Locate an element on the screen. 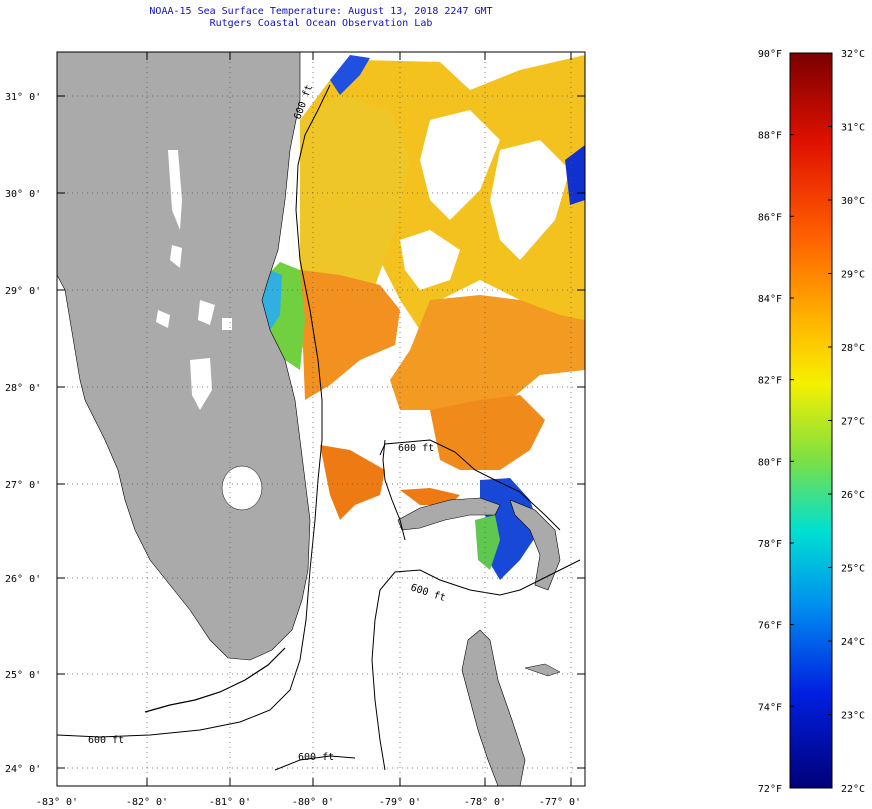 The width and height of the screenshot is (872, 809). fahrenheit-label: 78°F is located at coordinates (770, 544).